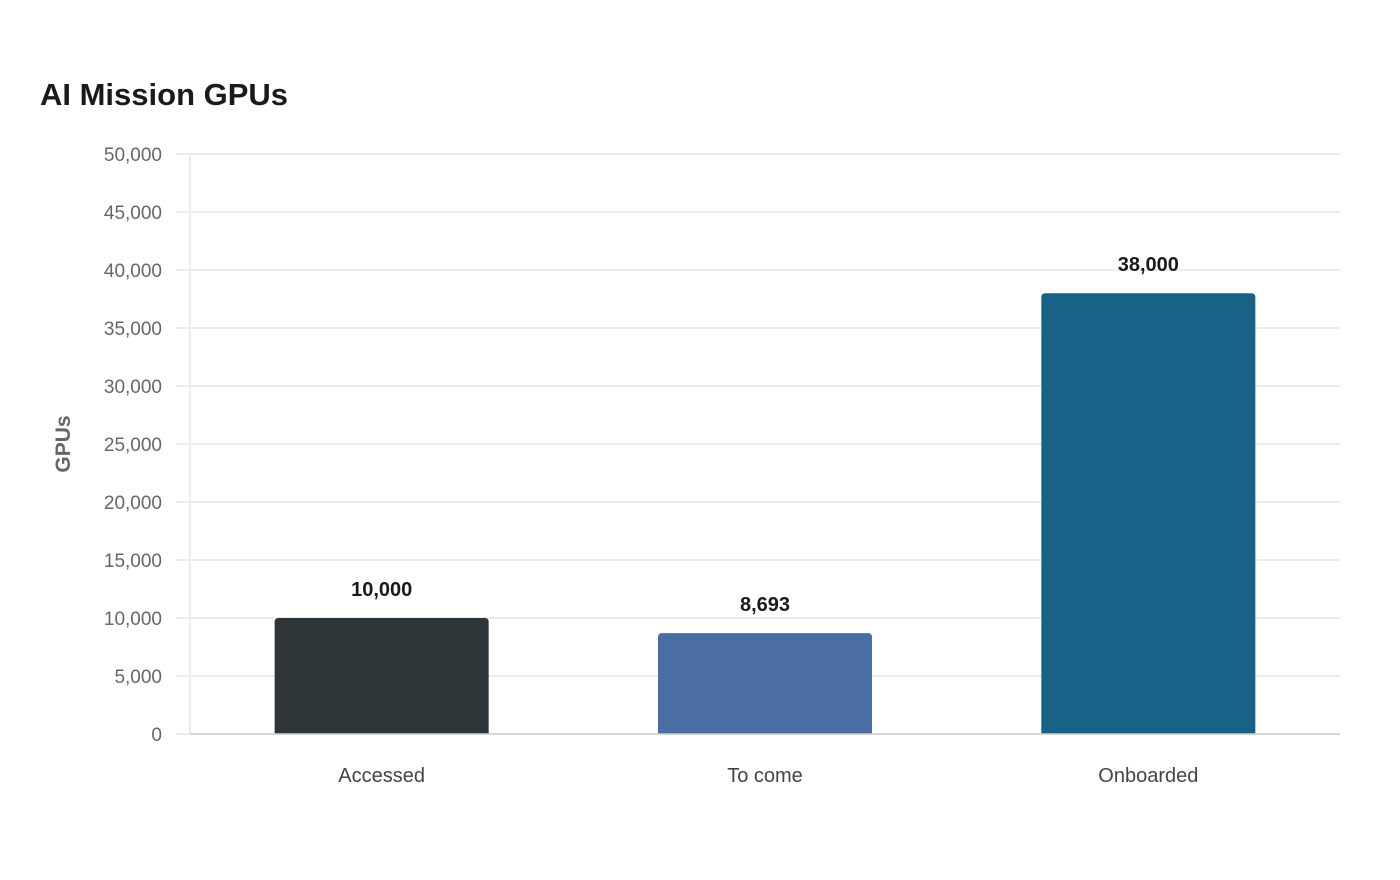  Describe the element at coordinates (381, 590) in the screenshot. I see `data-label: 10,000` at that location.